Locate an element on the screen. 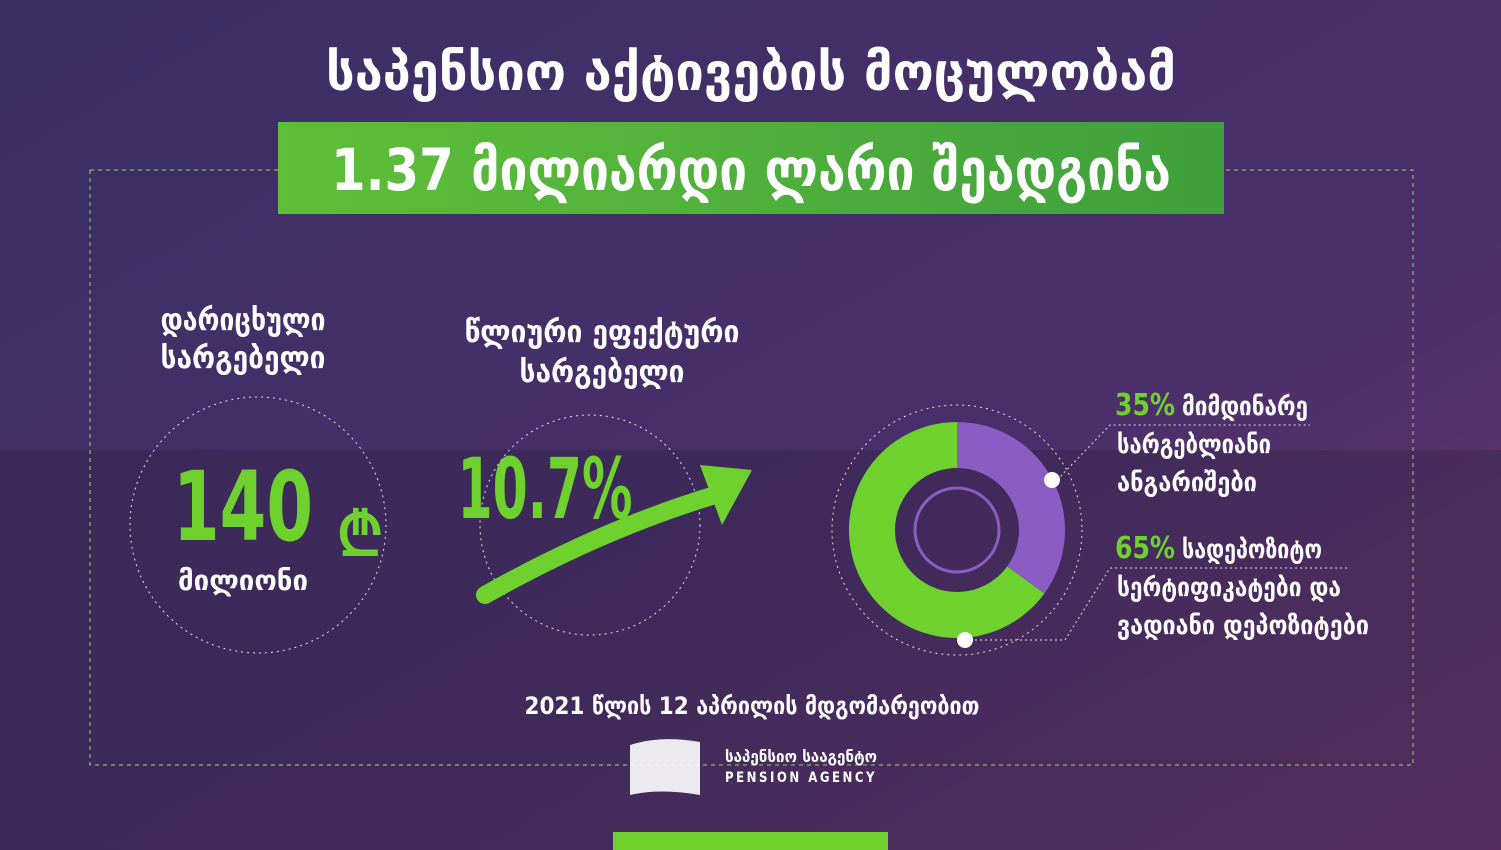 The width and height of the screenshot is (1501, 850). title: საპენსიო აქტივების მოცულობამ is located at coordinates (751, 73).